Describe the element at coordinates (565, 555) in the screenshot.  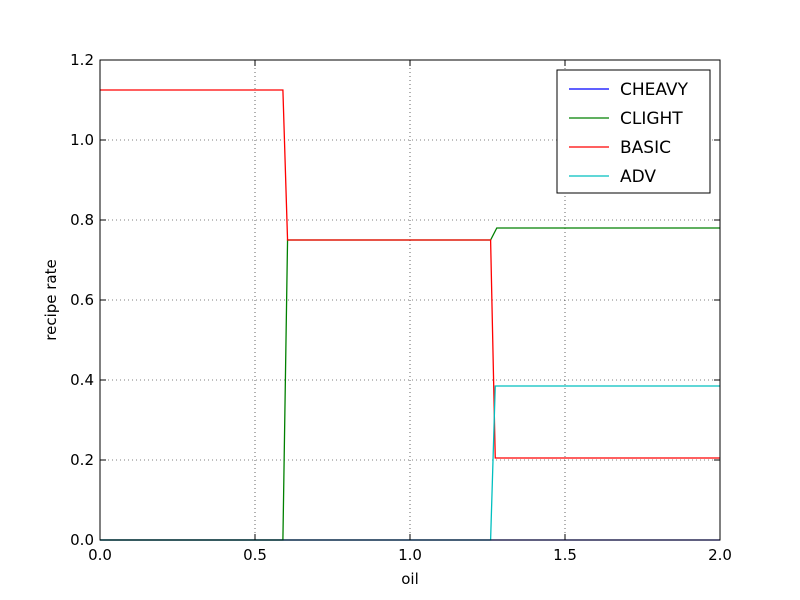
I see `x-tick-label: 1.5` at that location.